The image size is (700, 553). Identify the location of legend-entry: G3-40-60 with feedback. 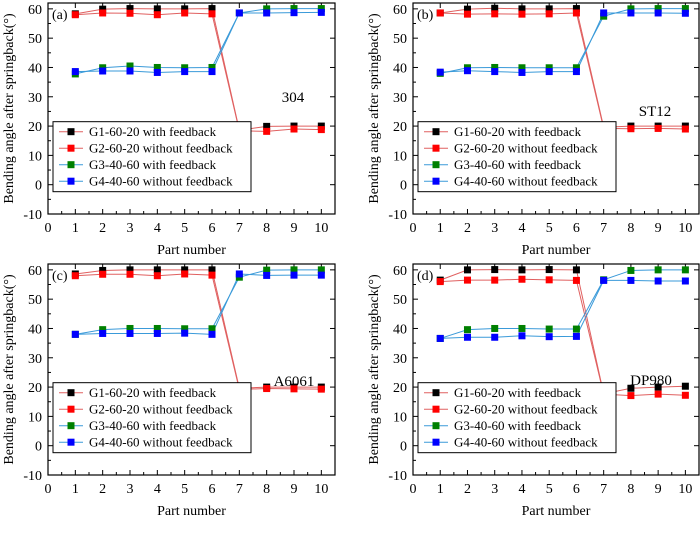
(153, 425).